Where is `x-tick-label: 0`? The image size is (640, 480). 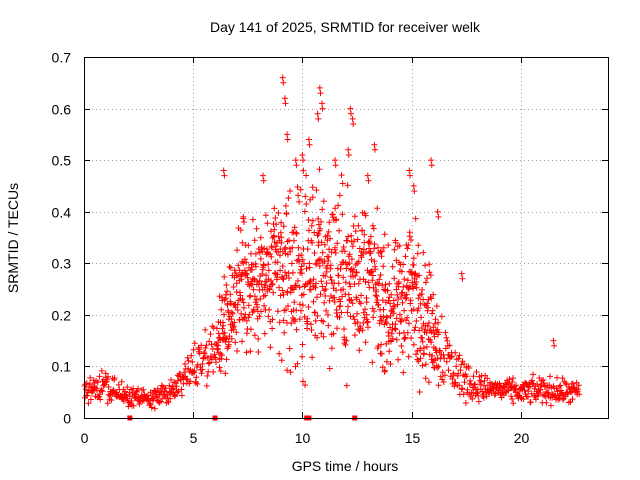
x-tick-label: 0 is located at coordinates (85, 438).